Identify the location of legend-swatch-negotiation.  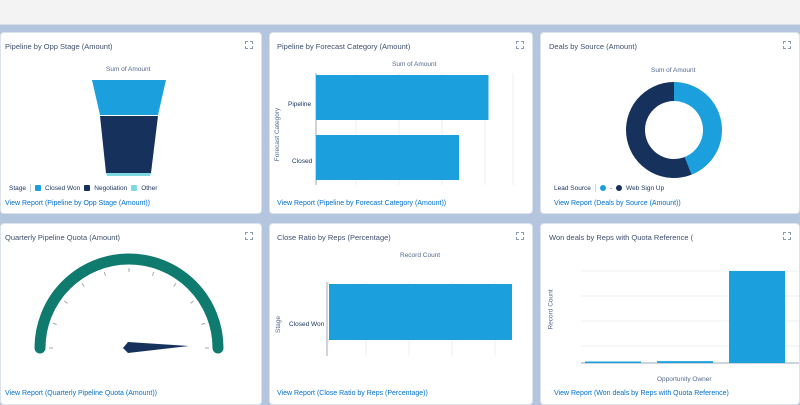
(87, 188).